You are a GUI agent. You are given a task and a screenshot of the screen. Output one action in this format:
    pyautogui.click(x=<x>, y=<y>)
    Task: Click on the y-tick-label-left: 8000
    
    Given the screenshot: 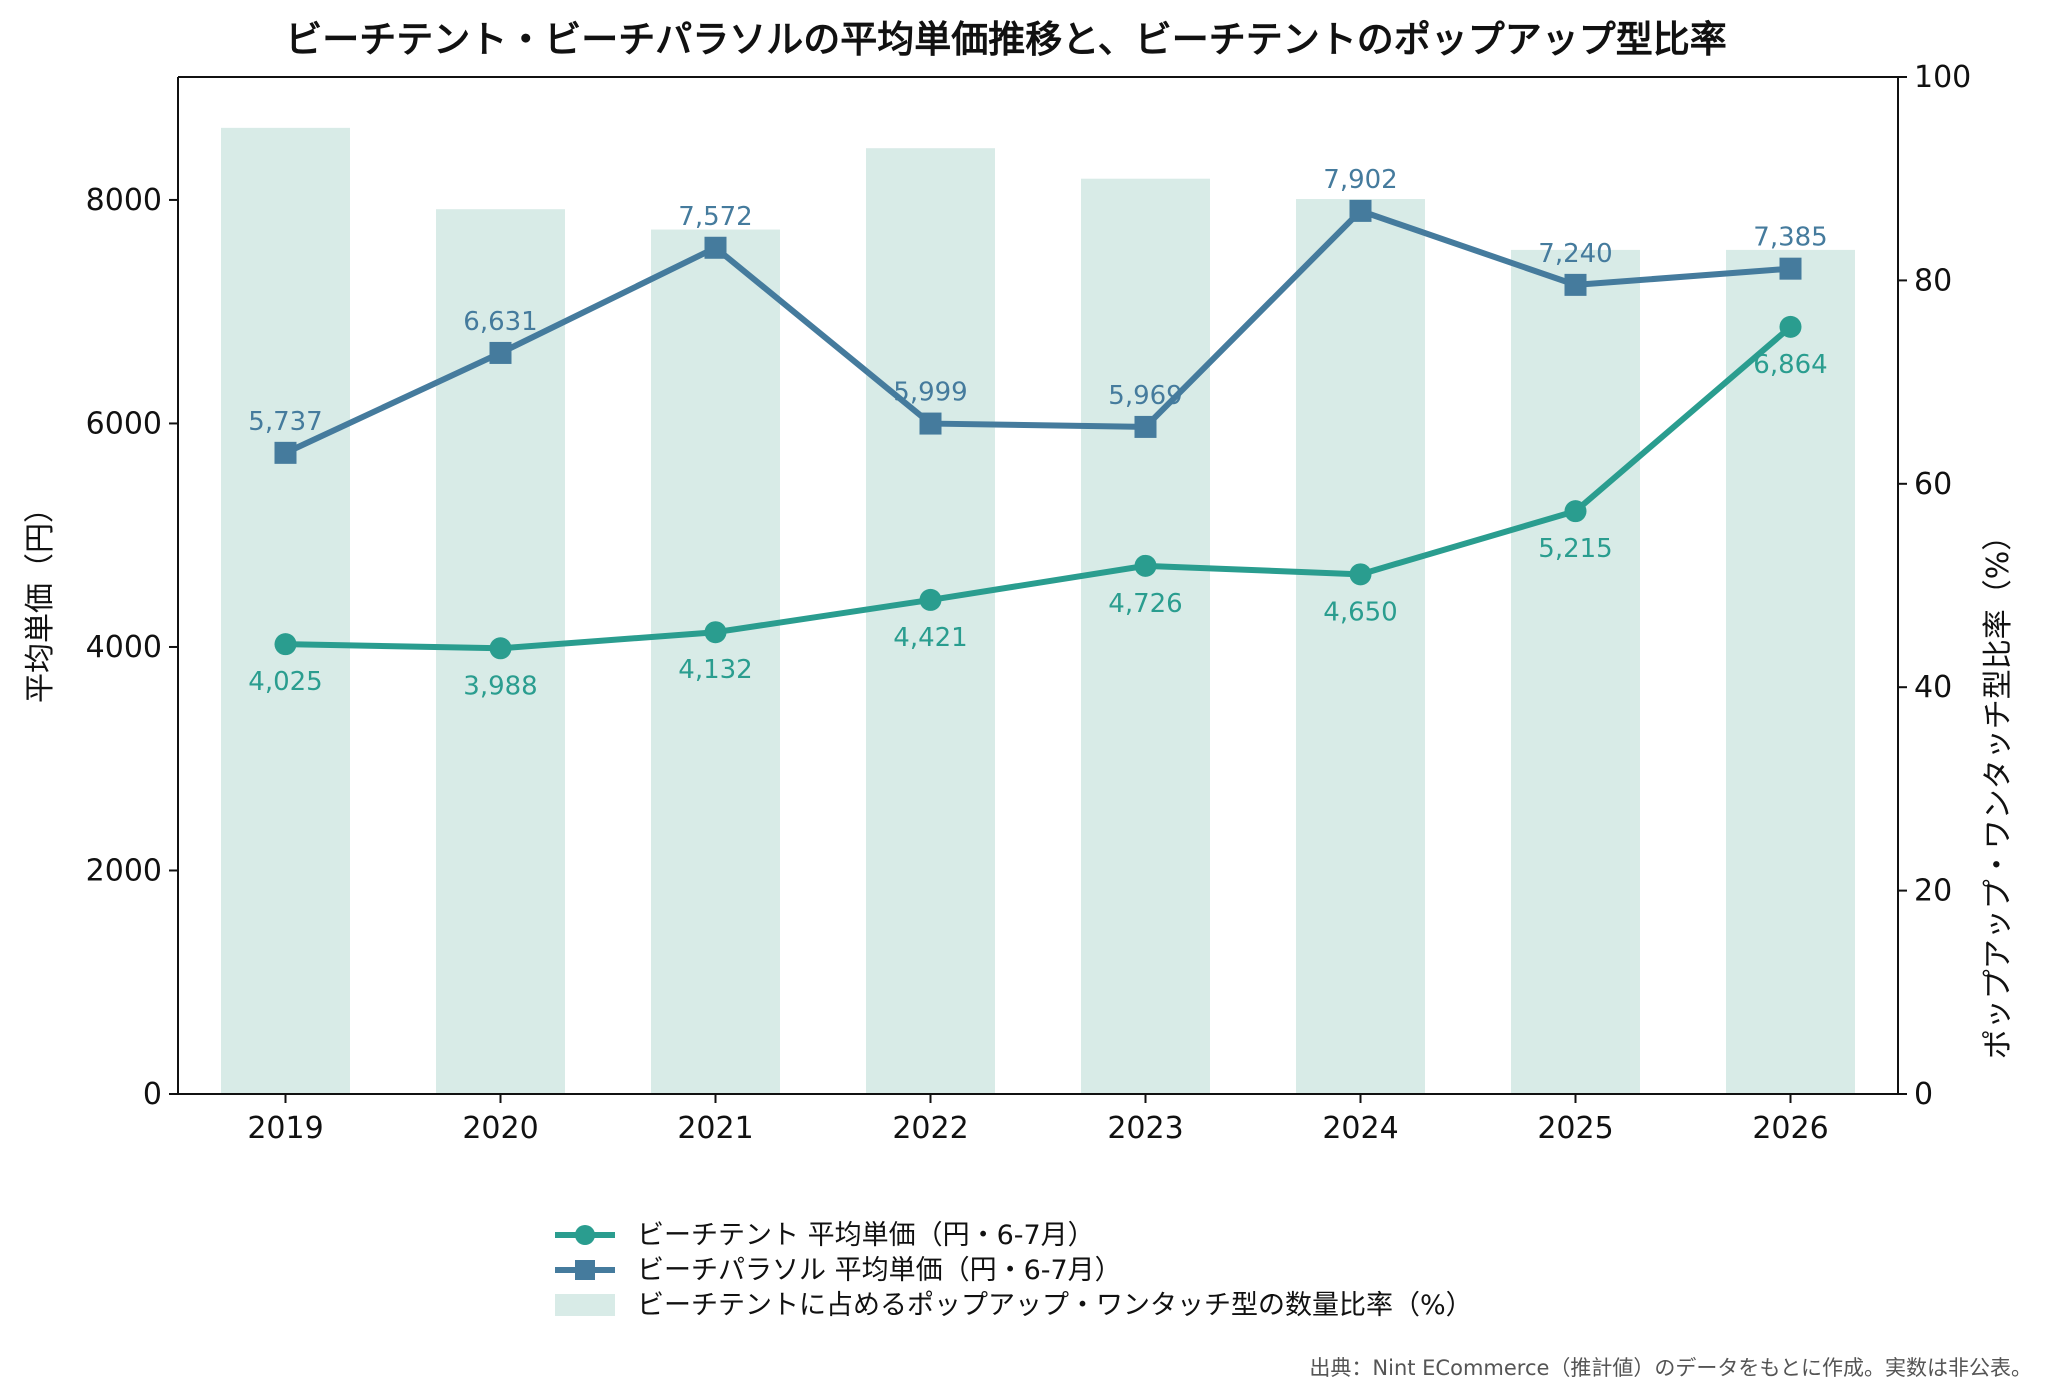 What is the action you would take?
    pyautogui.click(x=124, y=200)
    